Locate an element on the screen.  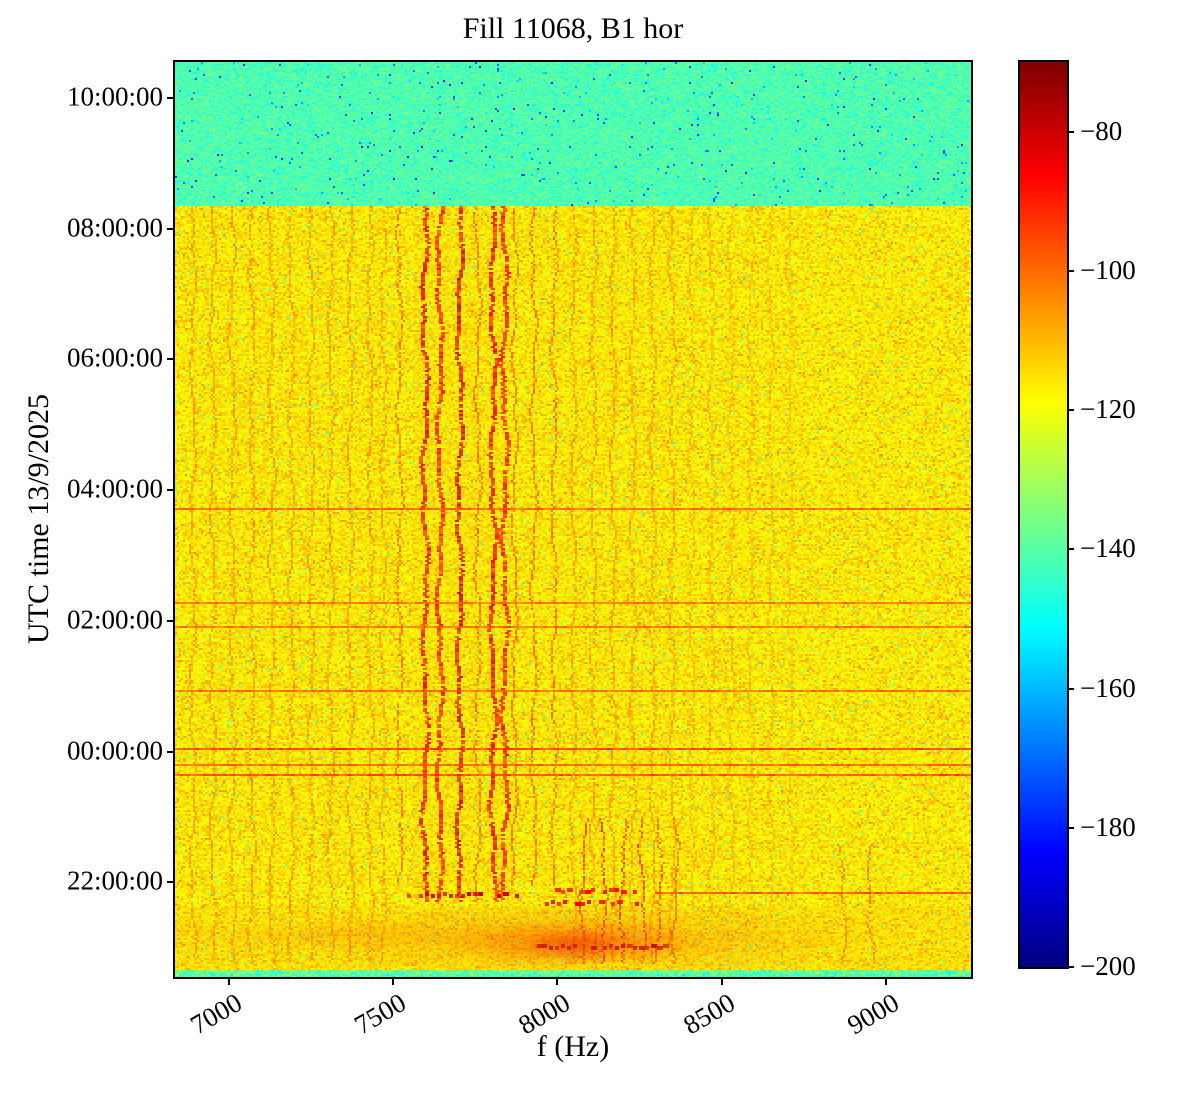
plot-title: Fill 11068, B1 hor is located at coordinates (573, 28).